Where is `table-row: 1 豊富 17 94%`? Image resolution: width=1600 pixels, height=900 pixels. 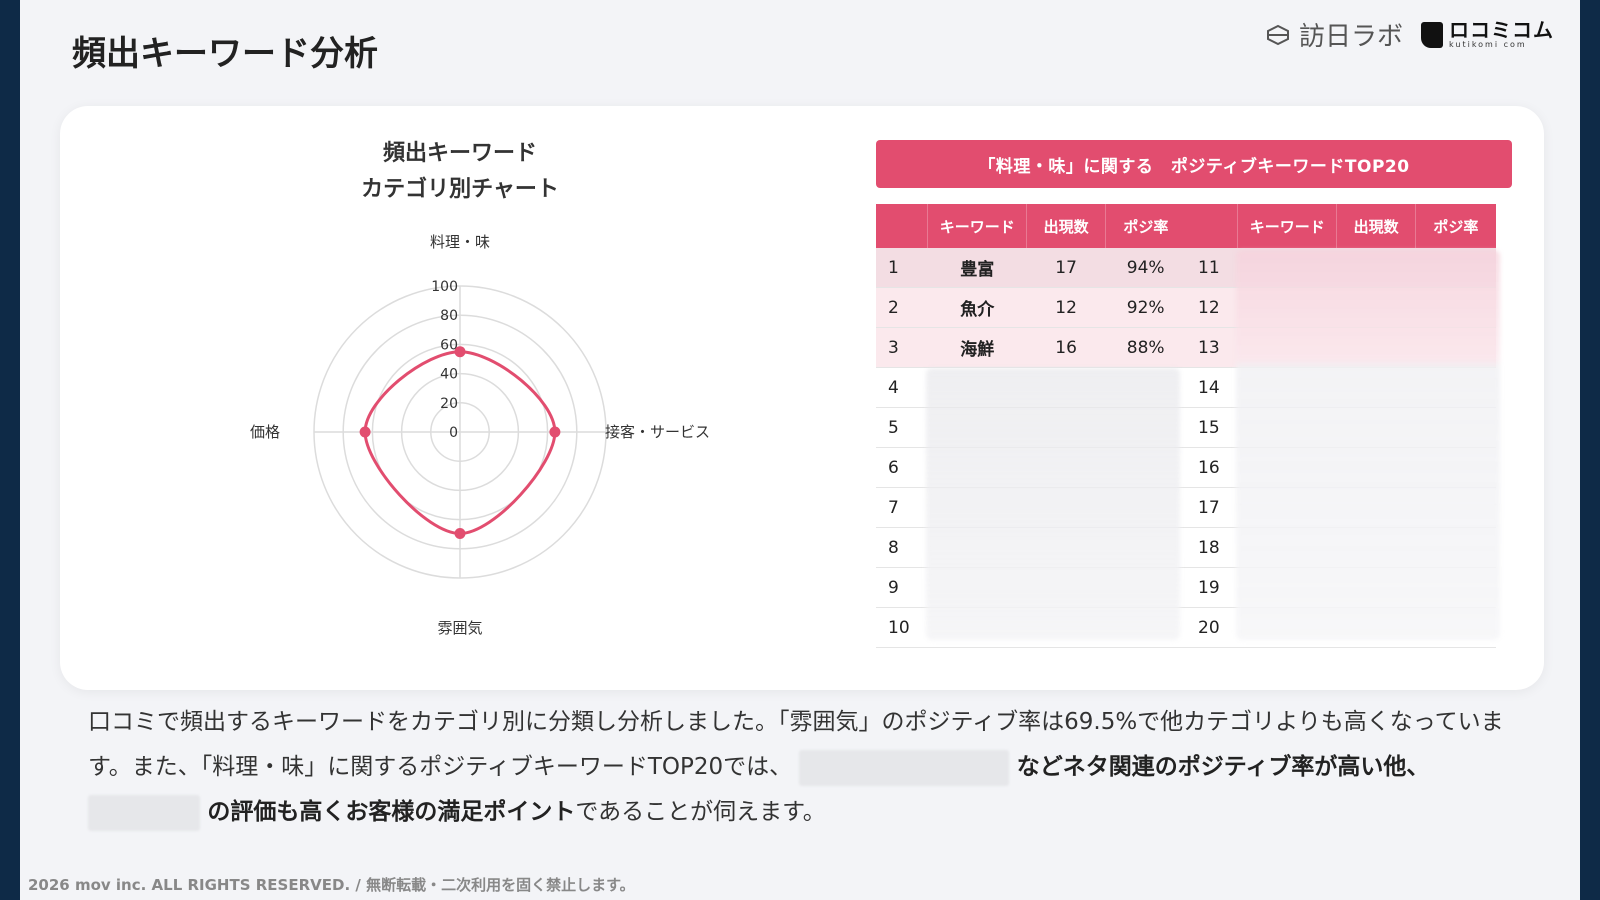 table-row: 1 豊富 17 94% is located at coordinates (1031, 268).